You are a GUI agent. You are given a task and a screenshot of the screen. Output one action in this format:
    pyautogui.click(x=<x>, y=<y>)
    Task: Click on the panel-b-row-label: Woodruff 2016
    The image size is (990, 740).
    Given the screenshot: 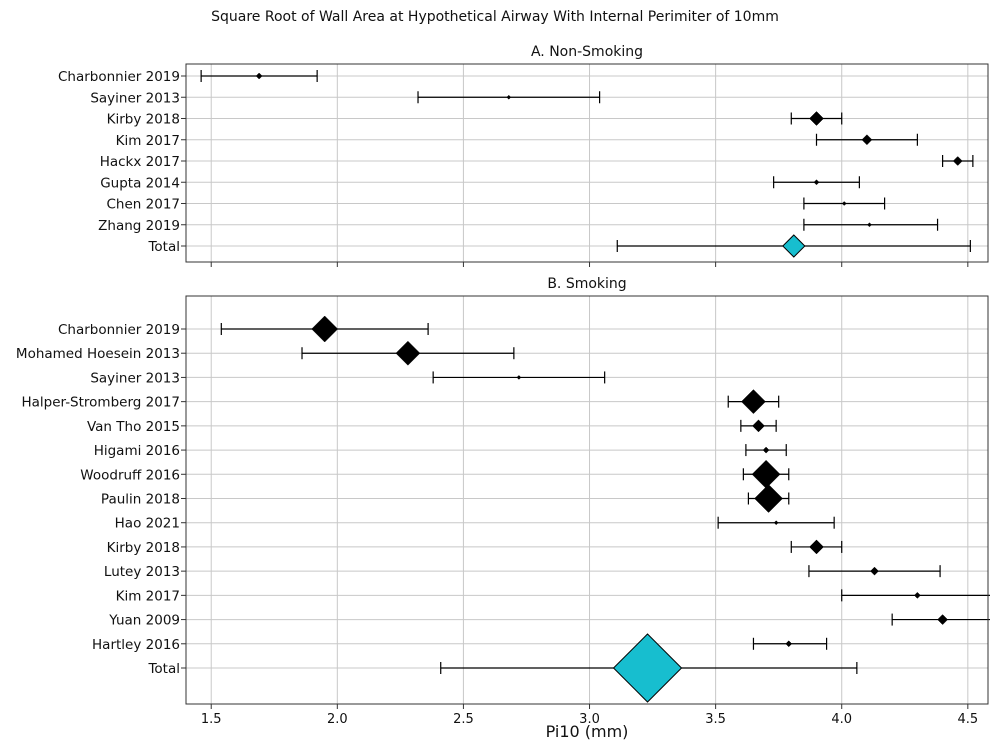 What is the action you would take?
    pyautogui.click(x=130, y=475)
    